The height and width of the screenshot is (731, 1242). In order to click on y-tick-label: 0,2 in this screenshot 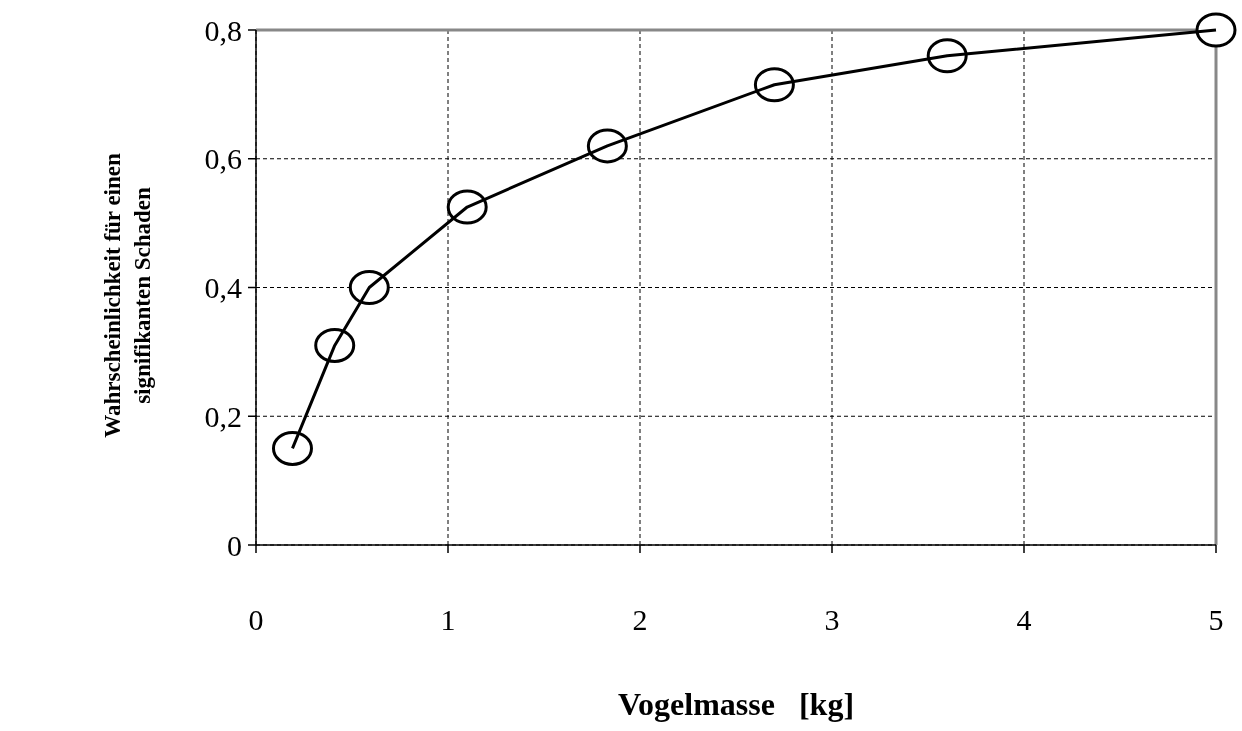, I will do `click(223, 416)`.